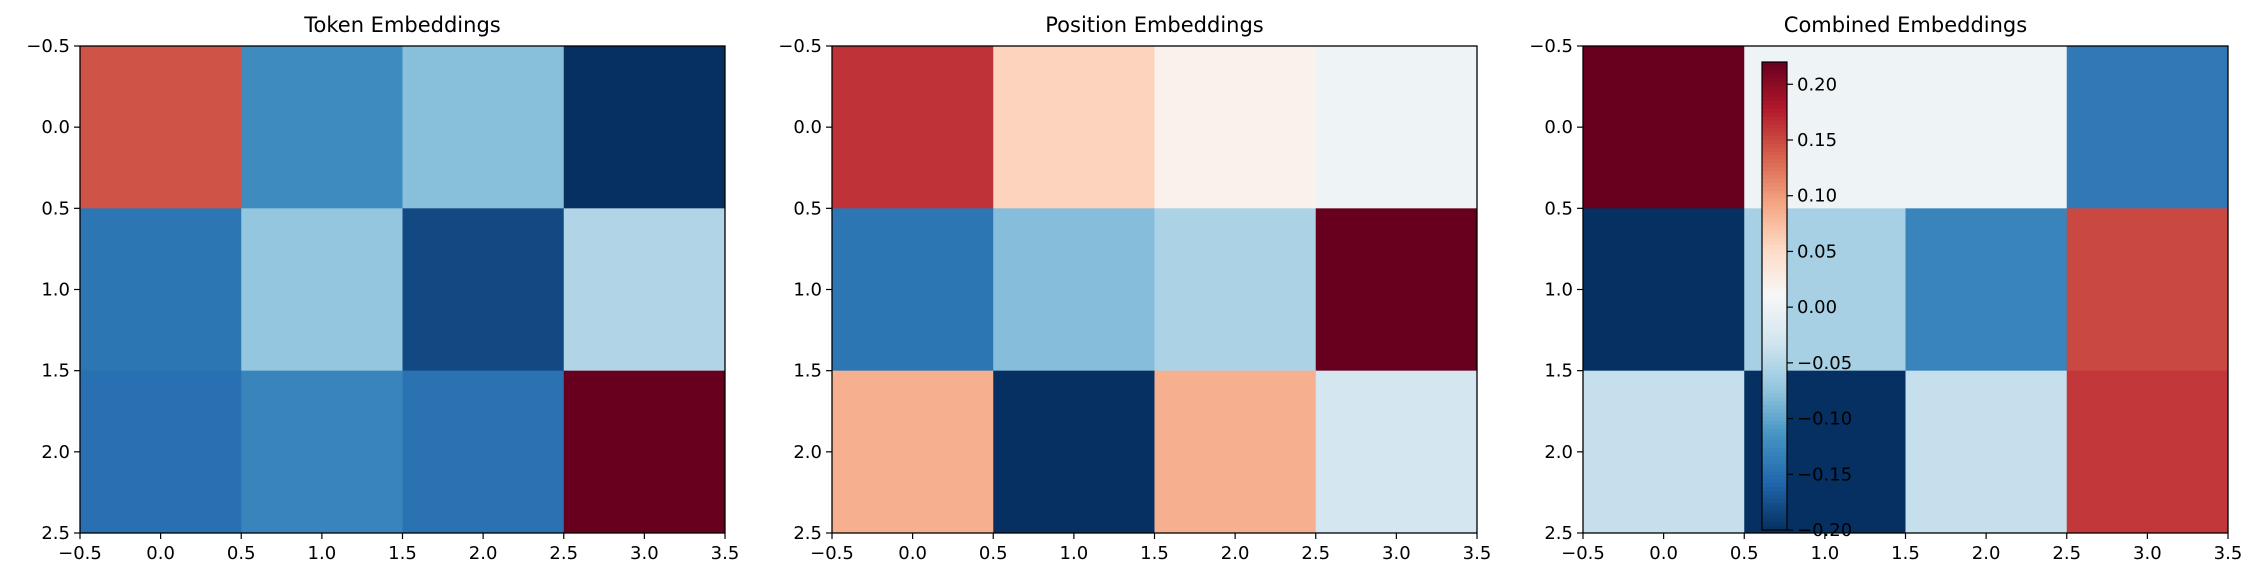  What do you see at coordinates (322, 127) in the screenshot?
I see `heatmap-cell-r0-c1` at bounding box center [322, 127].